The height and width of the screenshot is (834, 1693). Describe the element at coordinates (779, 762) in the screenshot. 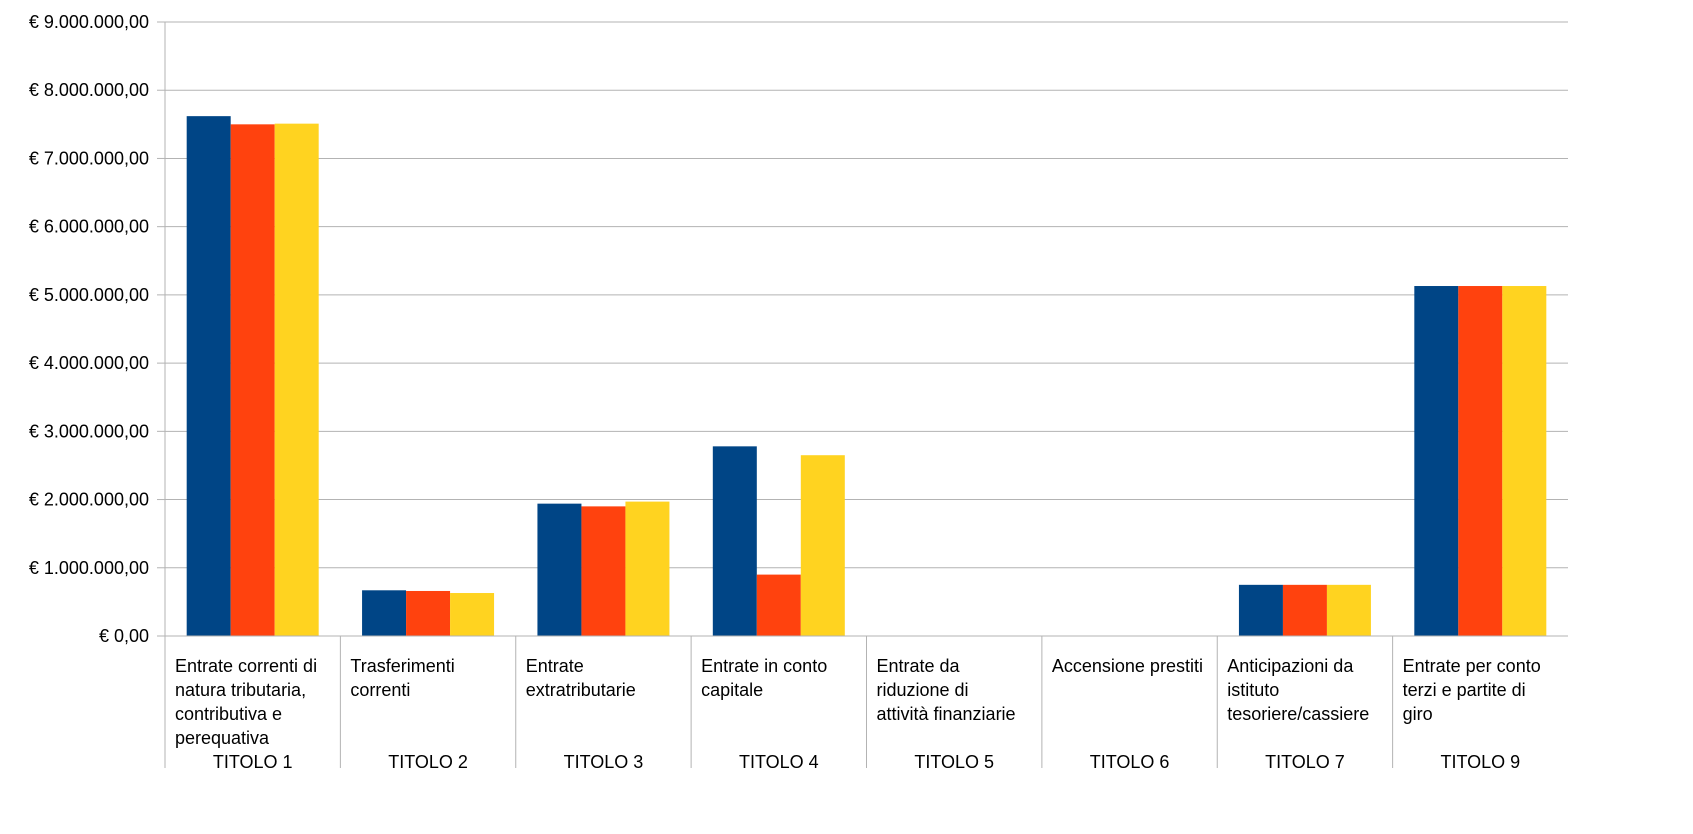

I see `category-group-label: TITOLO 4` at that location.